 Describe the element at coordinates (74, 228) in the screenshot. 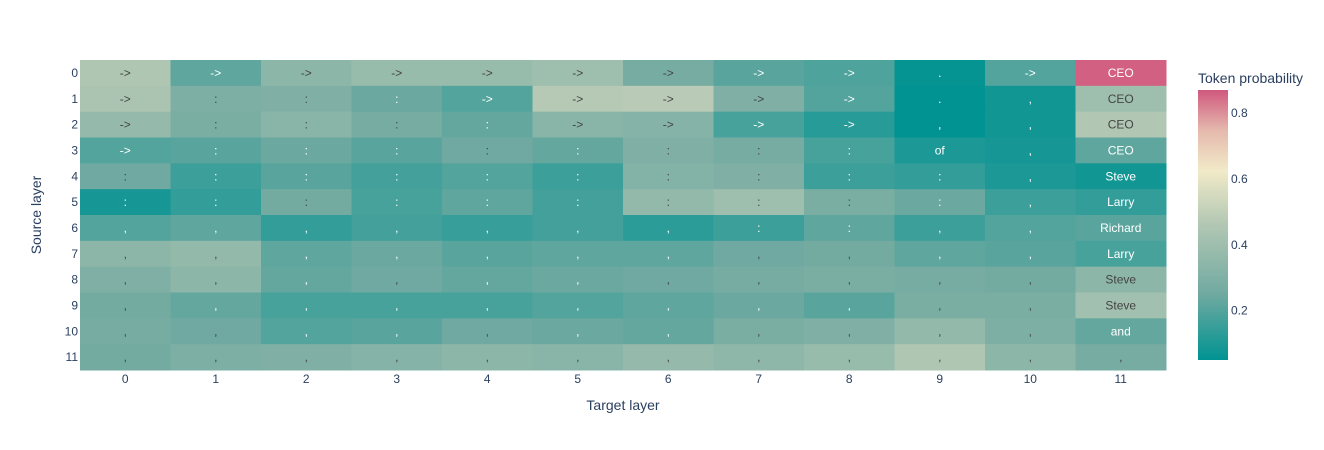

I see `y-tick-6: 6` at that location.